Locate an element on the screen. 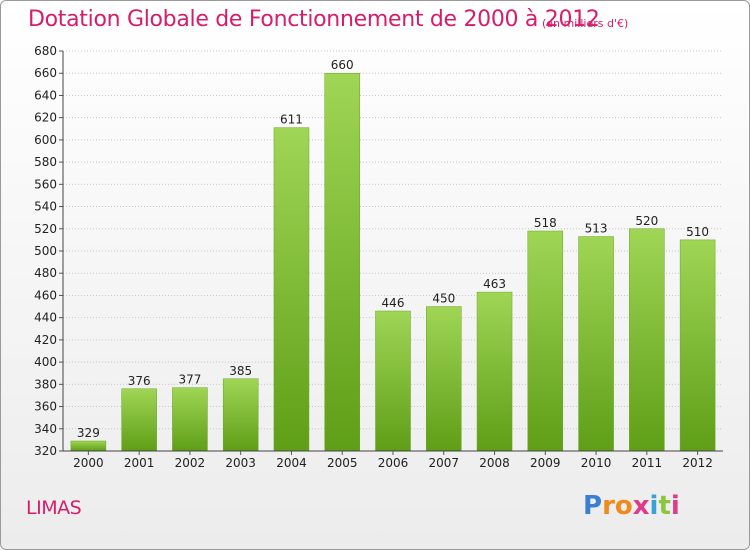  x-tick-label: 2008 is located at coordinates (494, 463).